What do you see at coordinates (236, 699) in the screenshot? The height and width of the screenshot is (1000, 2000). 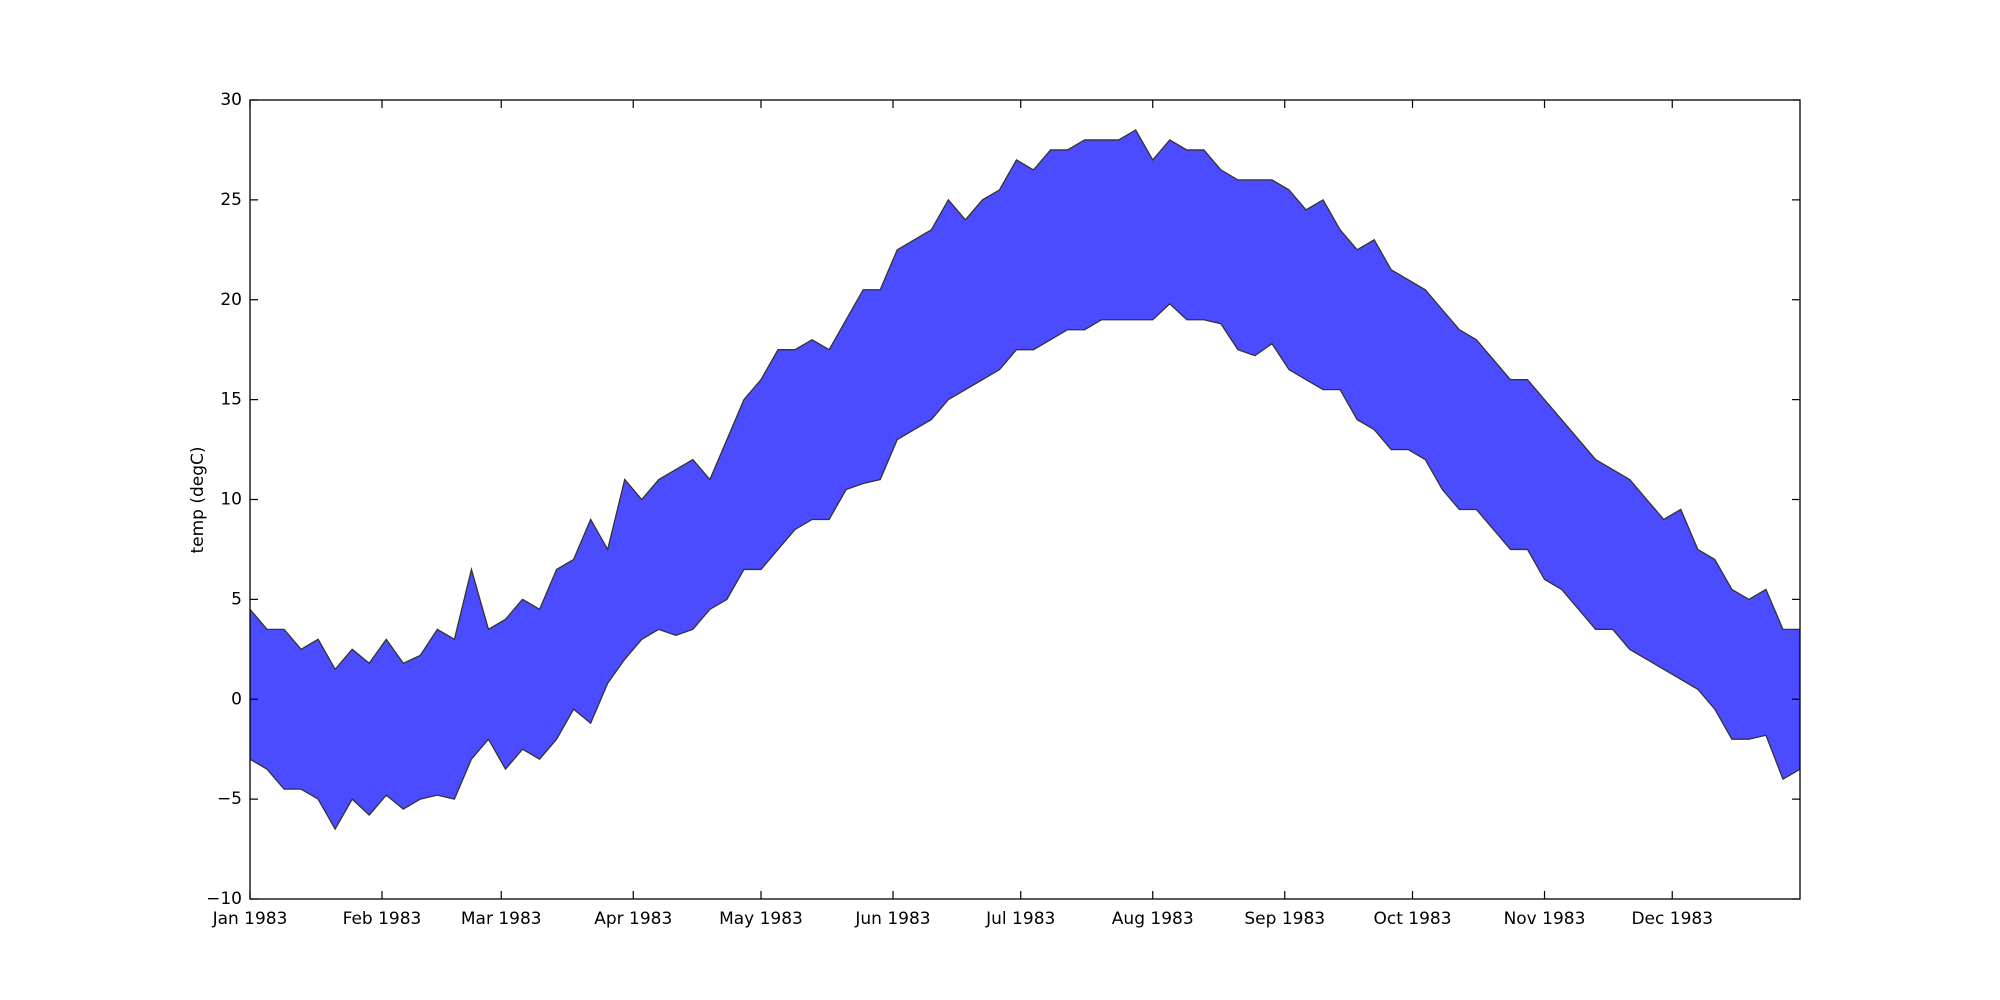 I see `y-tick-label: 0` at bounding box center [236, 699].